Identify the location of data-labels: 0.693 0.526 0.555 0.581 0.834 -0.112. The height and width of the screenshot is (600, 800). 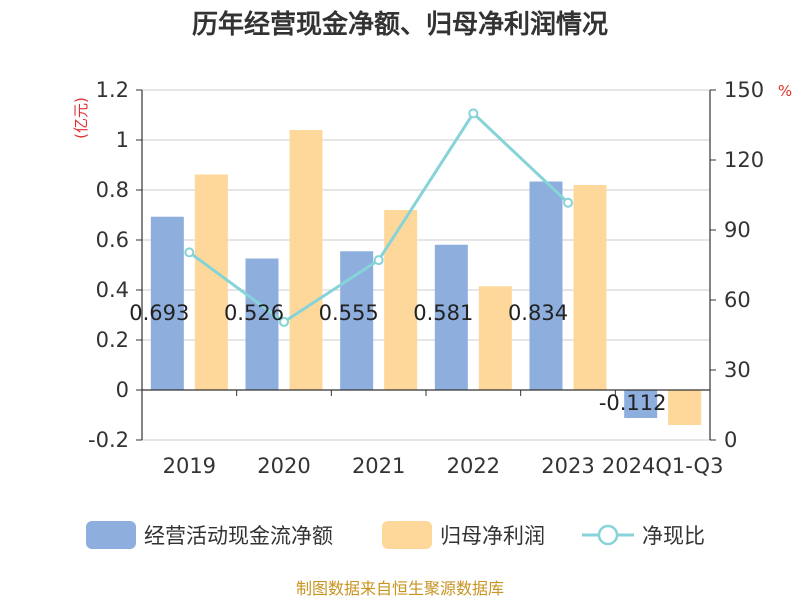
(397, 358).